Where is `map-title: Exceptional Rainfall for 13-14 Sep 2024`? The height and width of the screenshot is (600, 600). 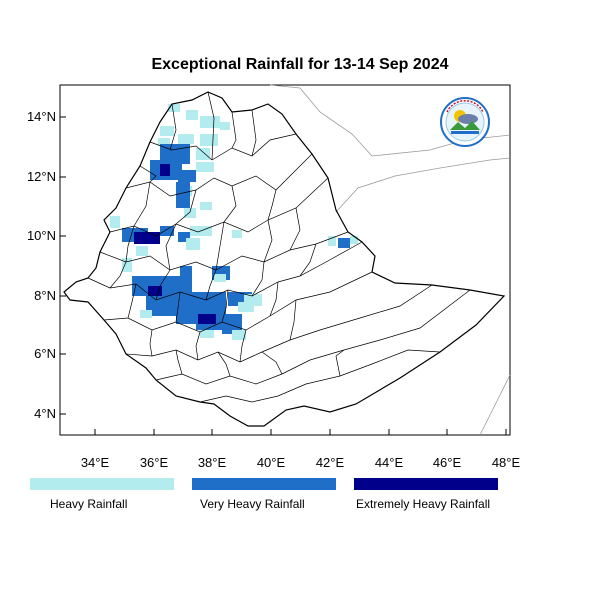
map-title: Exceptional Rainfall for 13-14 Sep 2024 is located at coordinates (300, 64).